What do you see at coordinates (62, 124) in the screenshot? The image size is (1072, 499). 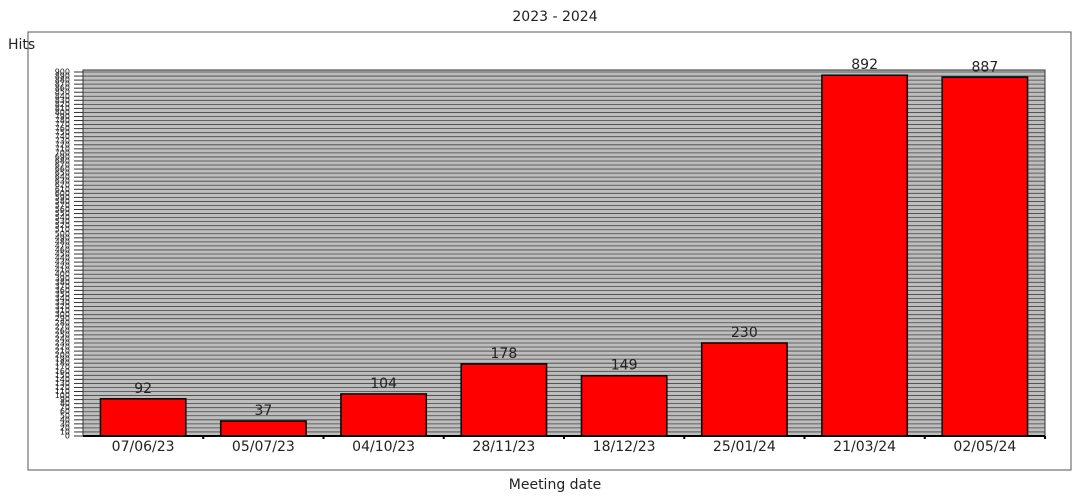 I see `y-tick-label: 770` at bounding box center [62, 124].